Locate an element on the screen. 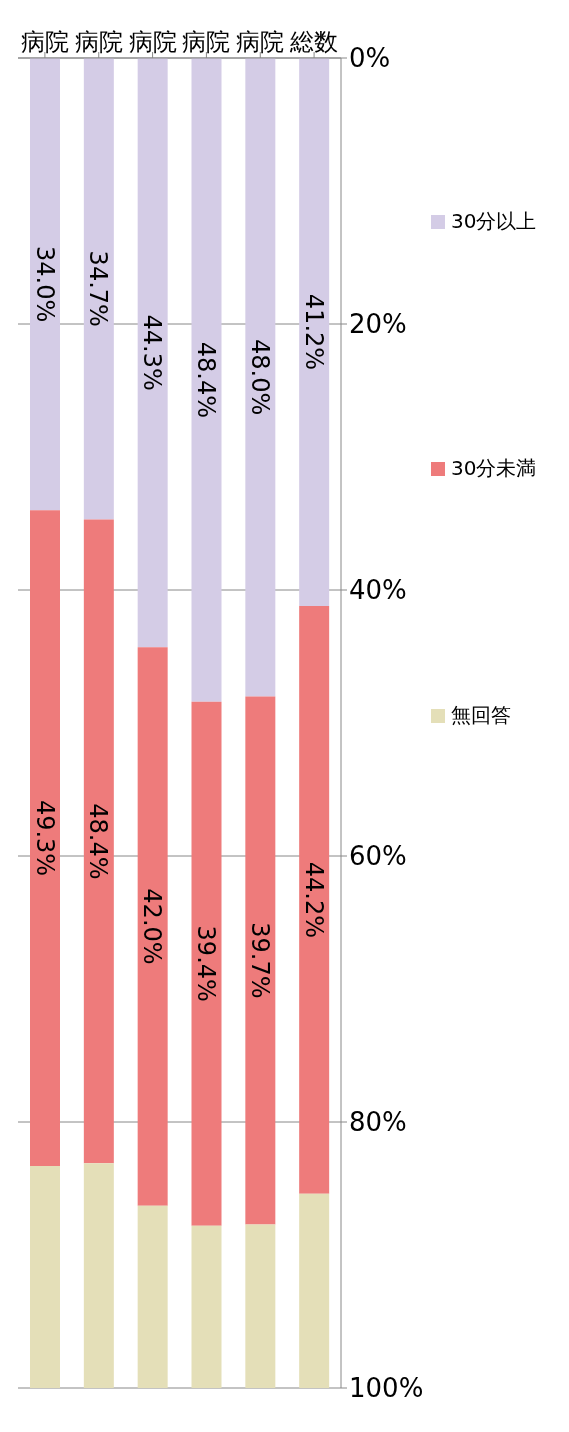 This screenshot has height=1432, width=569. data-label: 49.3% is located at coordinates (44, 838).